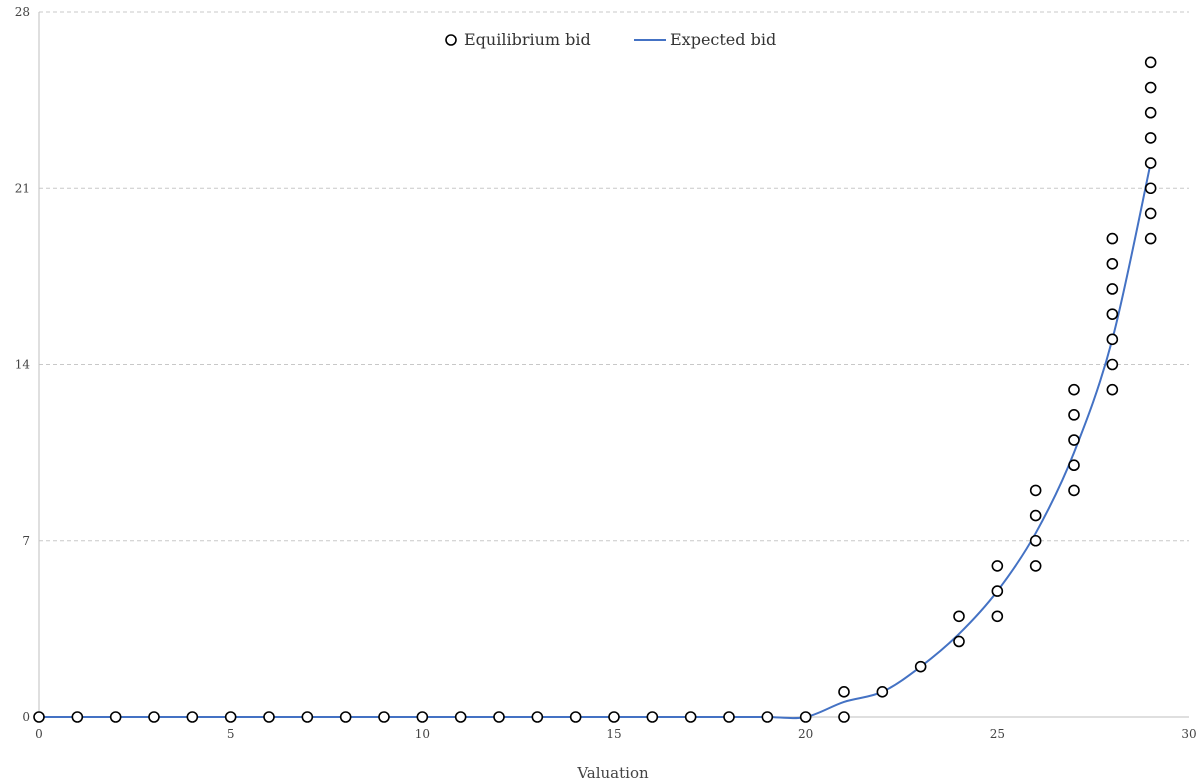 Image resolution: width=1202 pixels, height=781 pixels. Describe the element at coordinates (22, 12) in the screenshot. I see `y-tick-label: 28` at that location.